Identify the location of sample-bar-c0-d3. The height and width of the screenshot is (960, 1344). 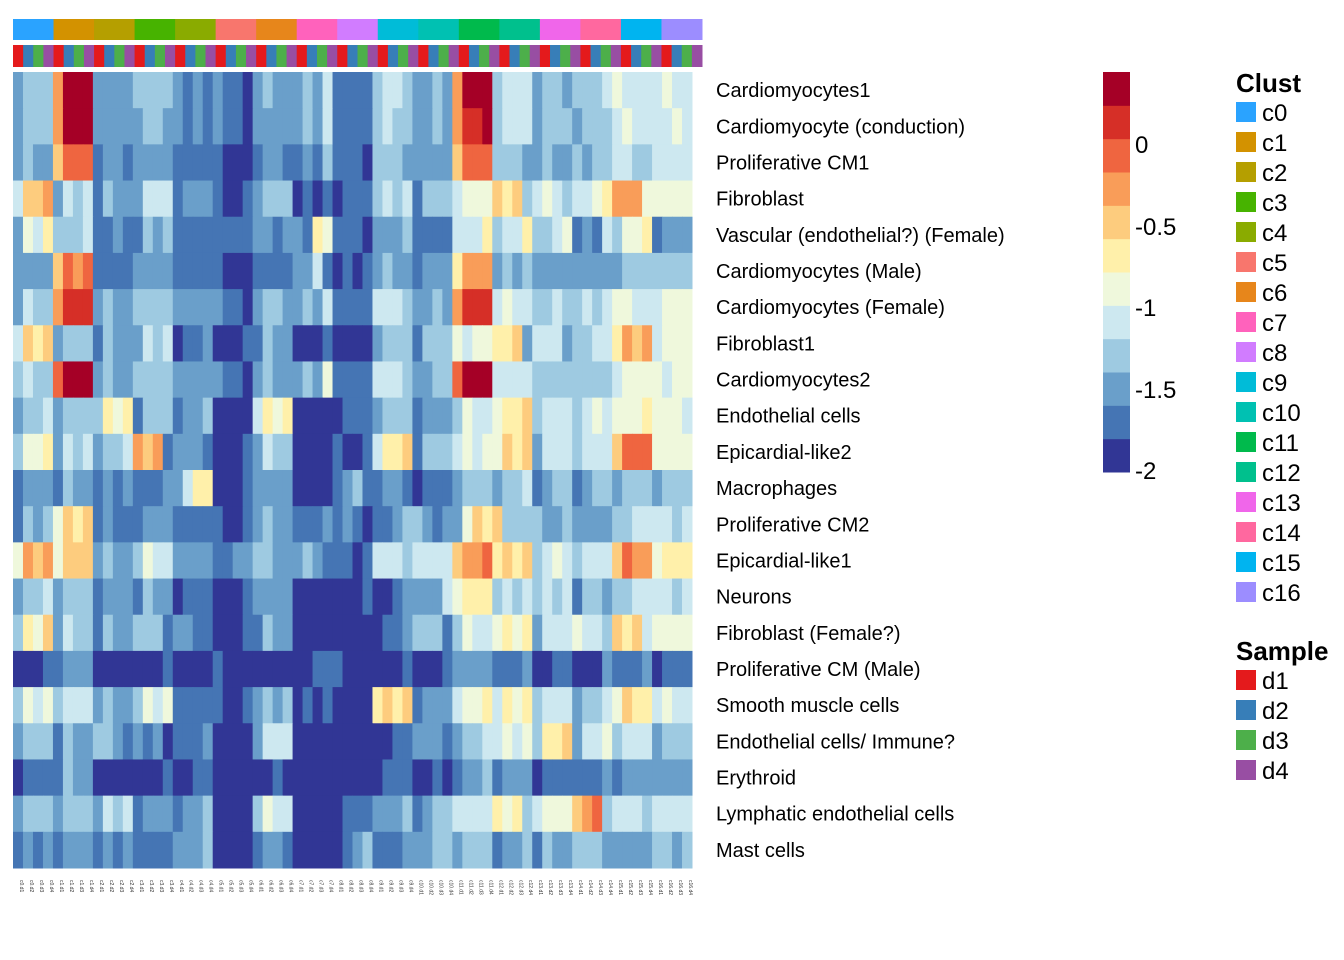
(38, 56).